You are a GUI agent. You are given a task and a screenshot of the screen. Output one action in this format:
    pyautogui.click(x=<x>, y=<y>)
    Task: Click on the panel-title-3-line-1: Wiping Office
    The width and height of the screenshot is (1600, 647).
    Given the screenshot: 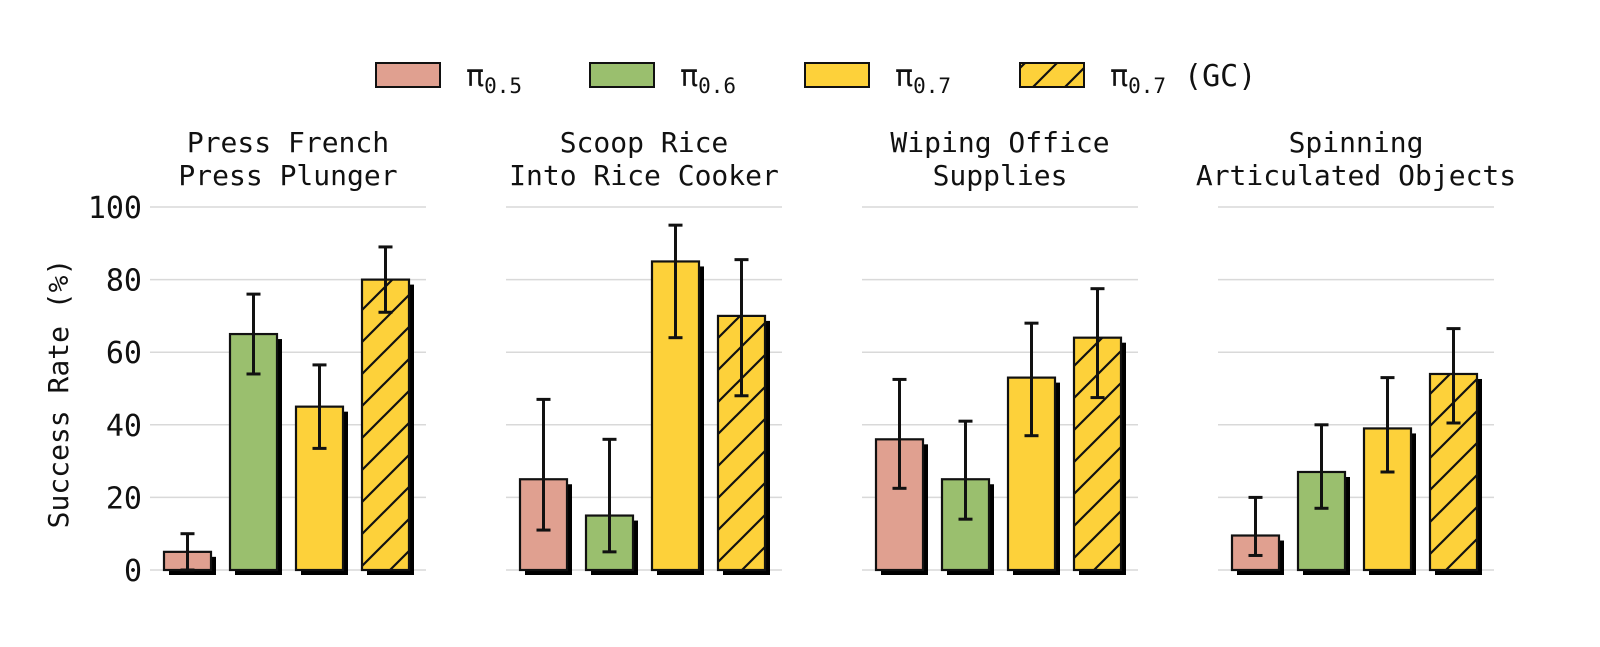 What is the action you would take?
    pyautogui.click(x=999, y=142)
    